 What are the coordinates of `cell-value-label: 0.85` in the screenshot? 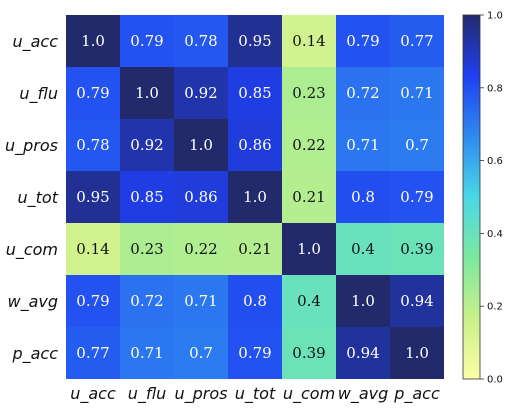 It's located at (254, 93).